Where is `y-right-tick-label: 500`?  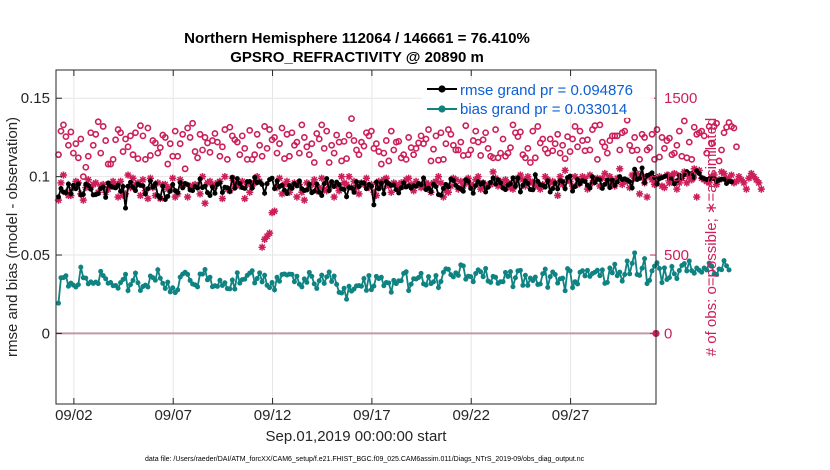
y-right-tick-label: 500 is located at coordinates (676, 255).